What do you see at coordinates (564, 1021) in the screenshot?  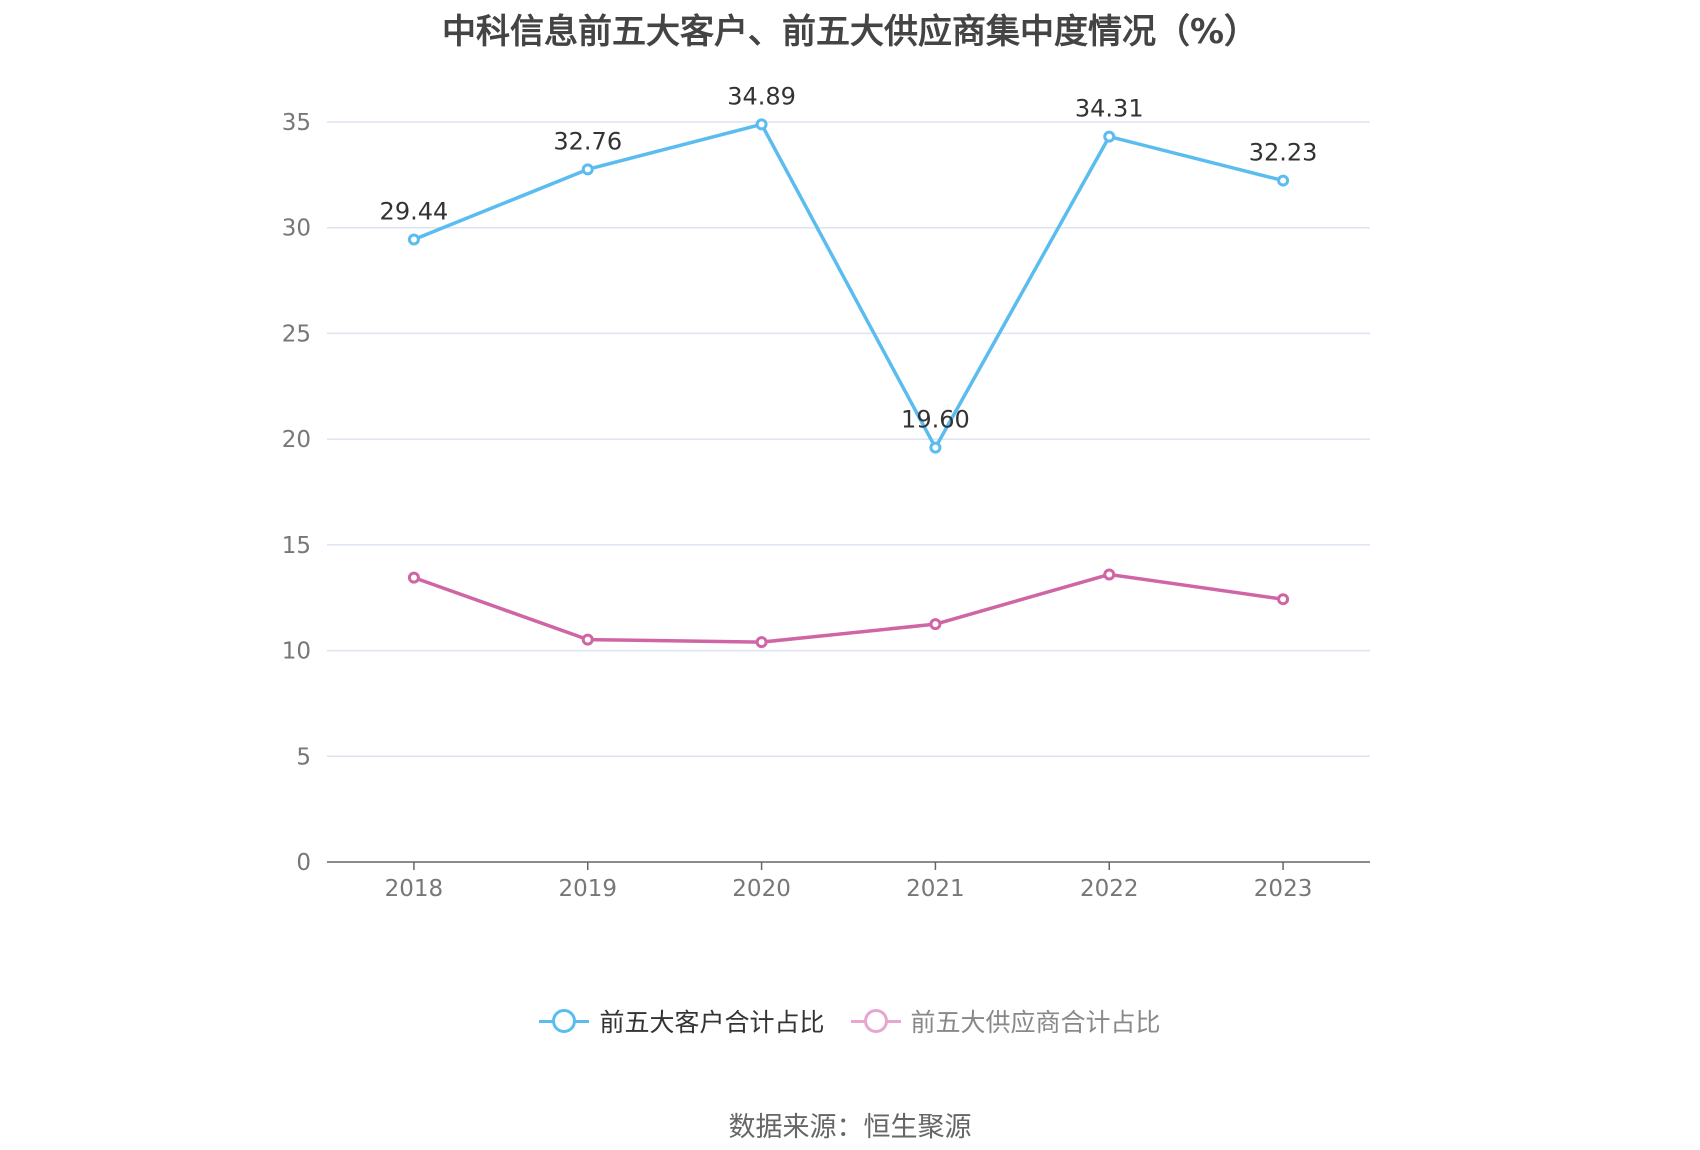 I see `legend-marker-customers-icon` at bounding box center [564, 1021].